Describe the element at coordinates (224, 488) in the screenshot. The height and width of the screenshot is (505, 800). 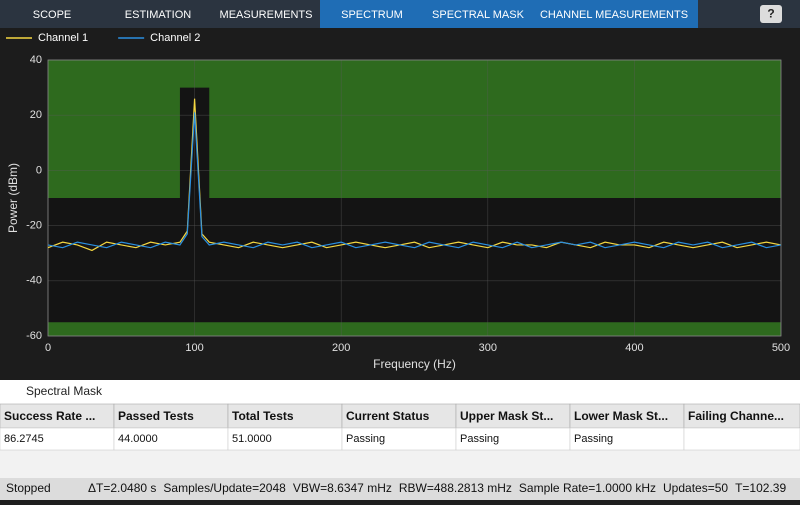
I see `status-item: Samples/Update=2048` at that location.